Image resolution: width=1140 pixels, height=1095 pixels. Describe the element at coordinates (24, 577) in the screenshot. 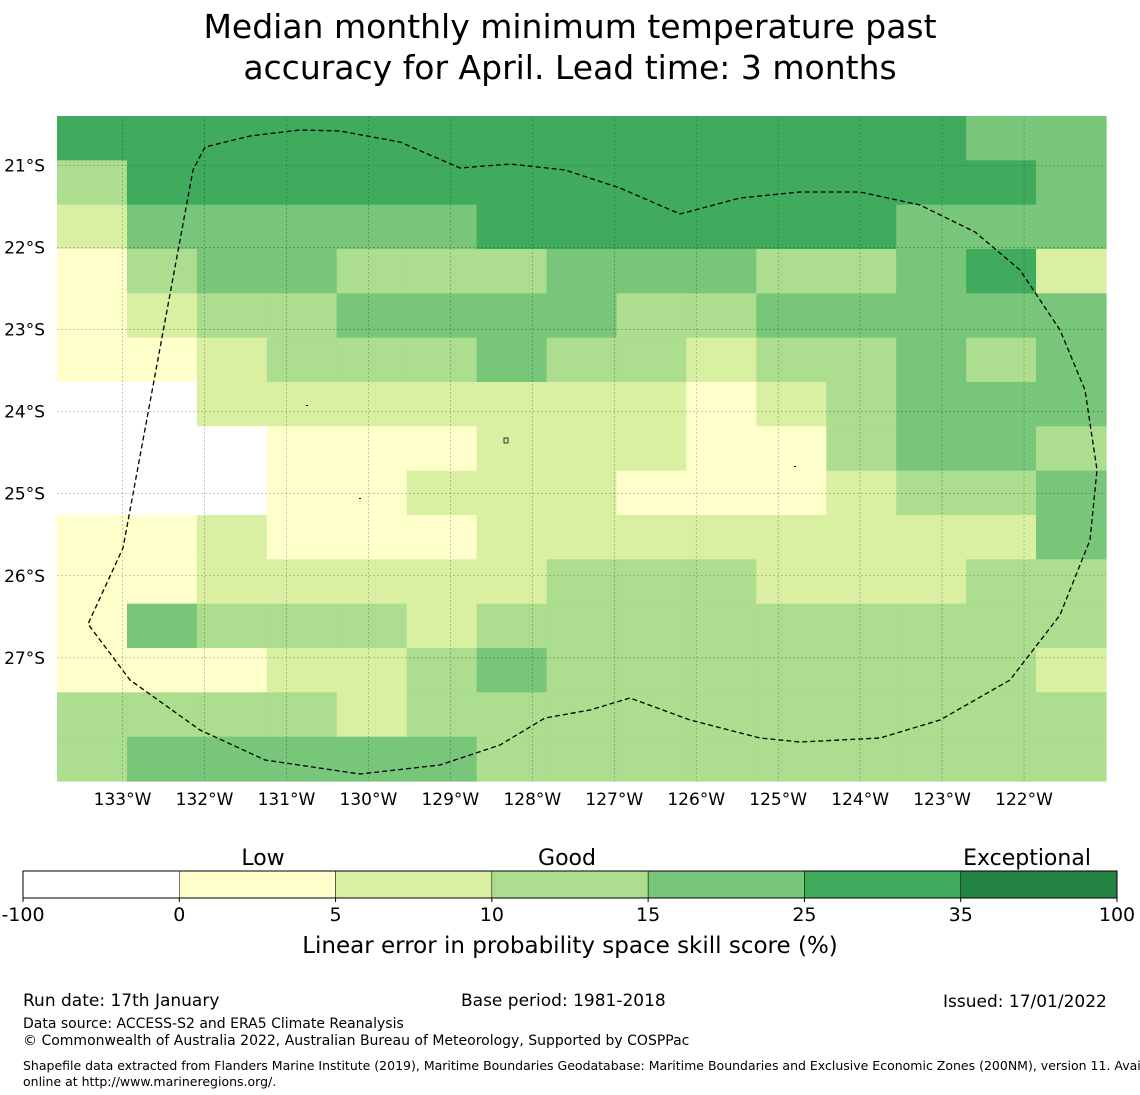

I see `latitude-label: 26°S` at that location.